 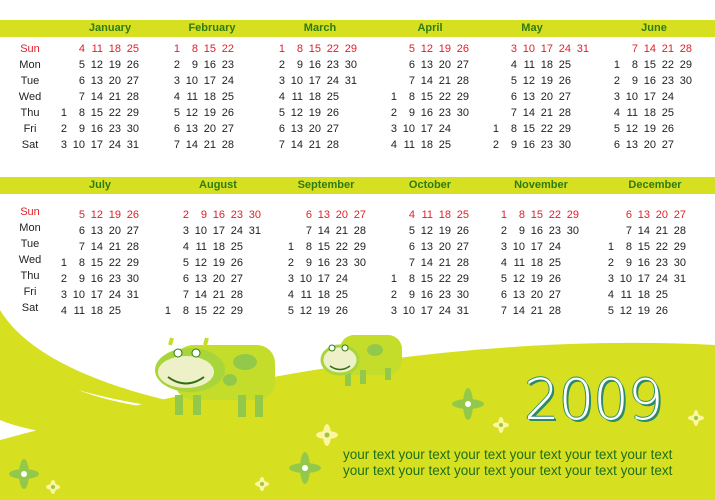 I want to click on month-title-june: June, so click(x=654, y=28).